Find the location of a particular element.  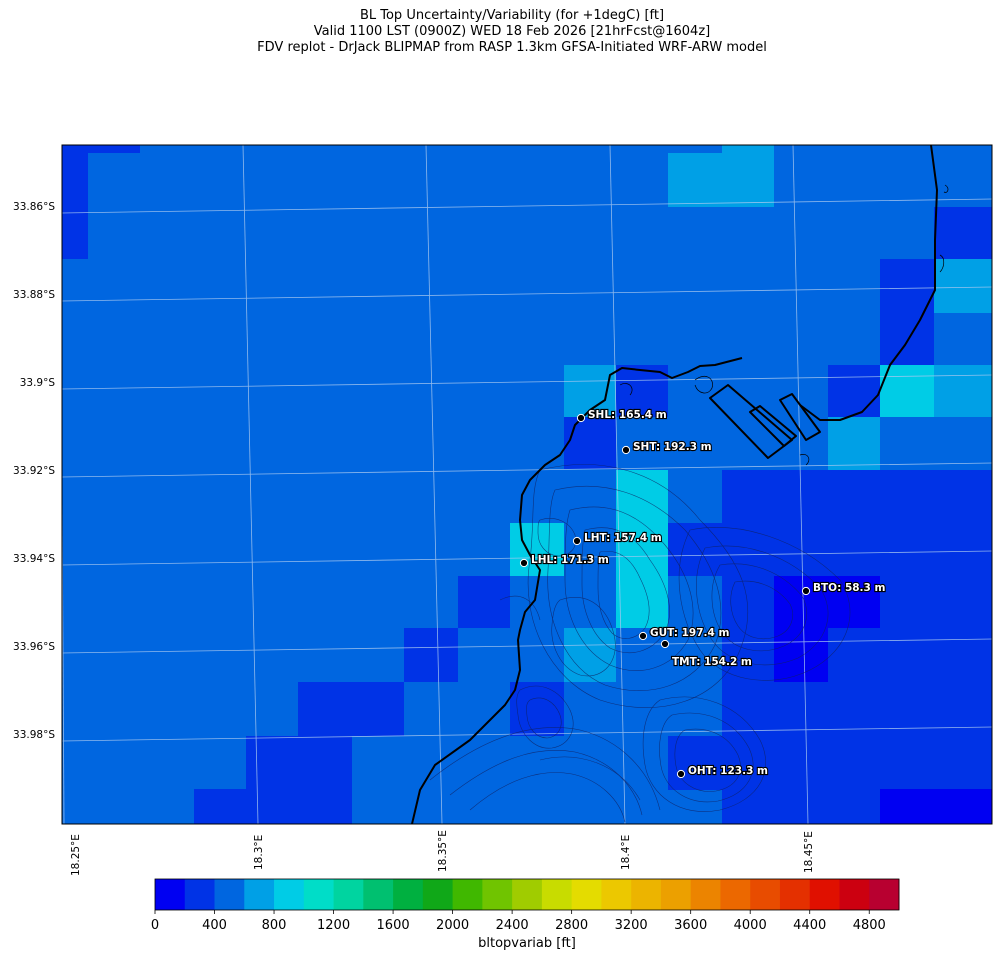

station-bto: BTO: 58.3 m is located at coordinates (844, 588).